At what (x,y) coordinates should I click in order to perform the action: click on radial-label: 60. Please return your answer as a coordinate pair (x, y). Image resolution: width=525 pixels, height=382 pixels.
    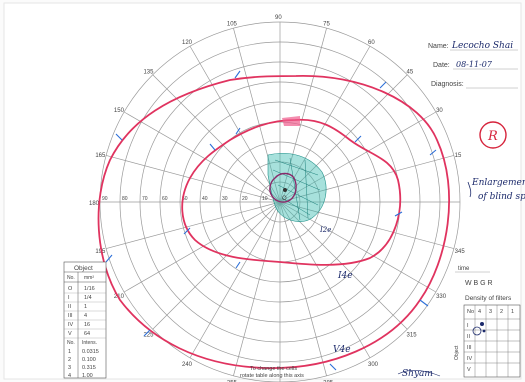
    Looking at the image, I should click on (165, 199).